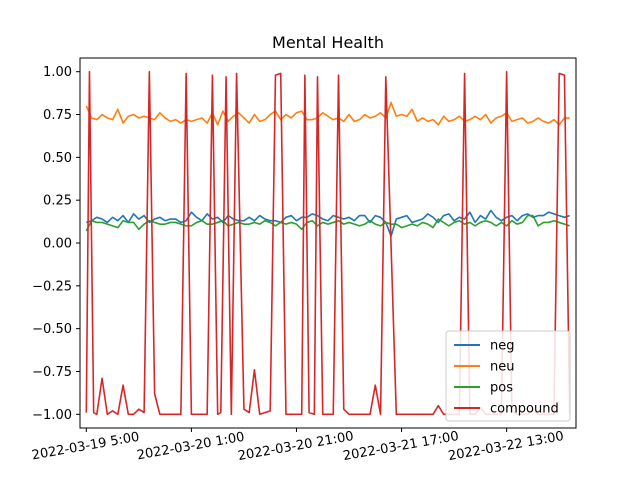 The width and height of the screenshot is (640, 484). I want to click on legend-box, so click(508, 376).